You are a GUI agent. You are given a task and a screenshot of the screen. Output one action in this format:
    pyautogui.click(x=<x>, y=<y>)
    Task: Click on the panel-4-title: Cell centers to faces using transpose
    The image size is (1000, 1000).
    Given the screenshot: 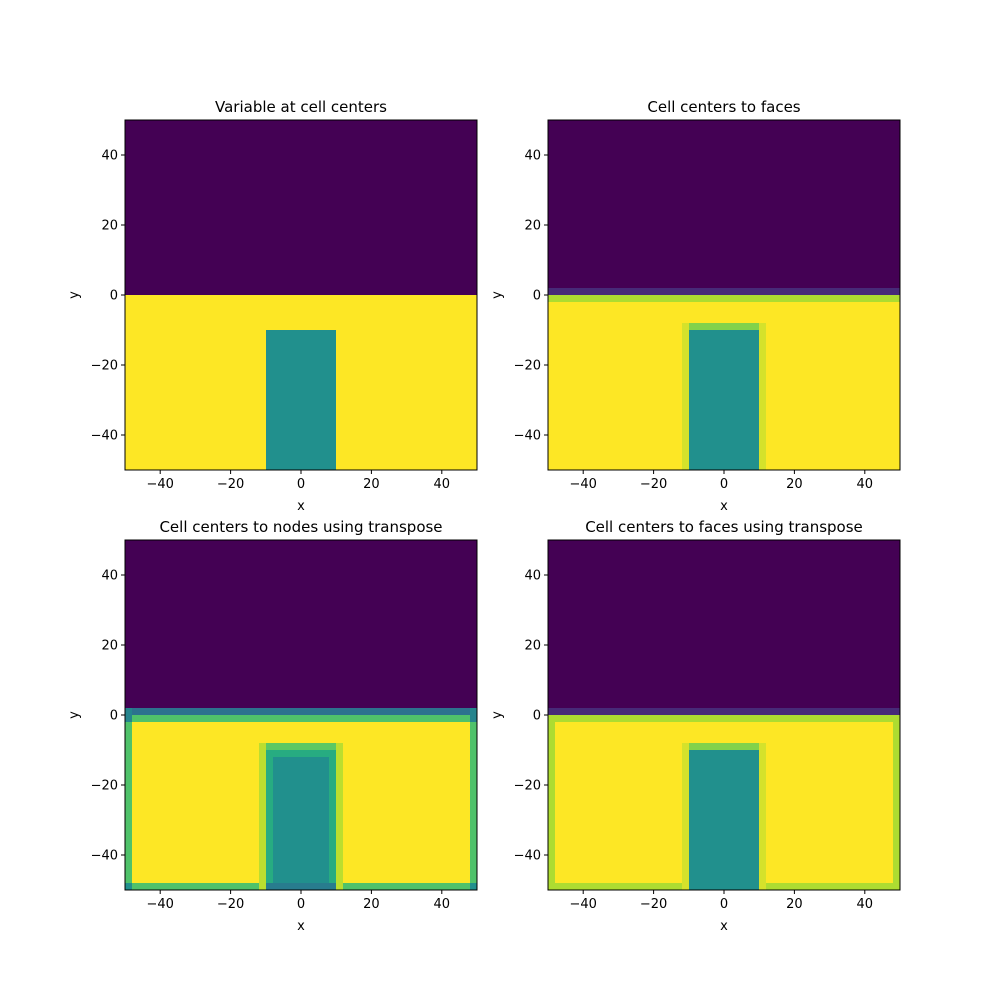 What is the action you would take?
    pyautogui.click(x=724, y=527)
    